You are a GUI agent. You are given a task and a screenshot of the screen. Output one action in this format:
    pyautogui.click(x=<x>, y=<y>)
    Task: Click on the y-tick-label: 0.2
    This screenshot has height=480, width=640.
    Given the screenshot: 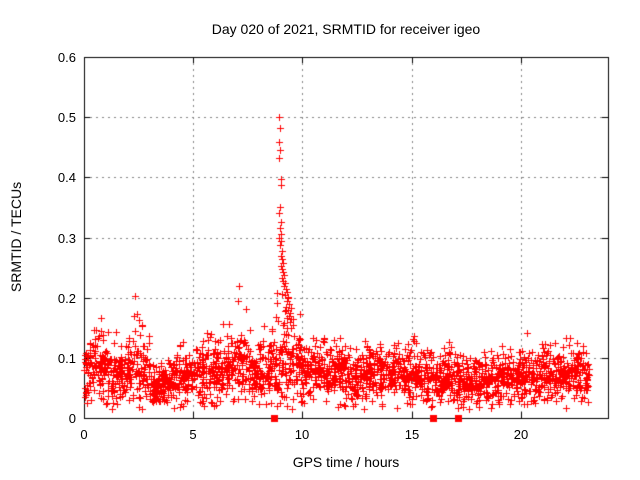 What is the action you would take?
    pyautogui.click(x=66, y=298)
    